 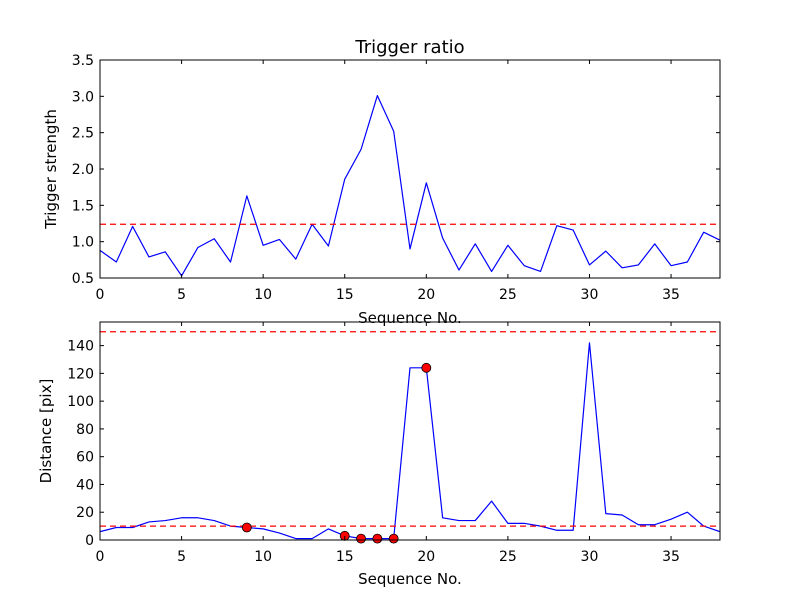 I want to click on y-tick-label: 140, so click(x=80, y=347).